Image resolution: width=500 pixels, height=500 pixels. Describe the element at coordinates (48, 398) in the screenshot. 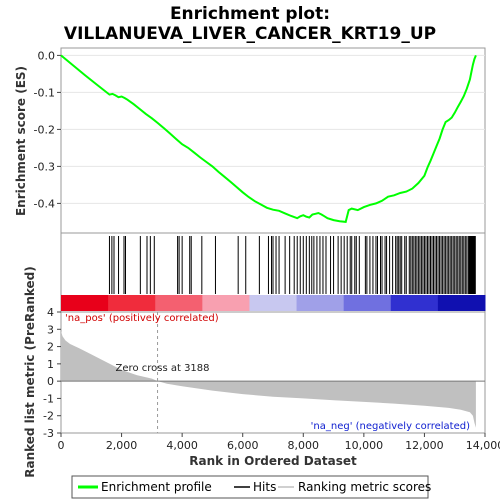

I see `ranked-ytick-label: -1` at that location.